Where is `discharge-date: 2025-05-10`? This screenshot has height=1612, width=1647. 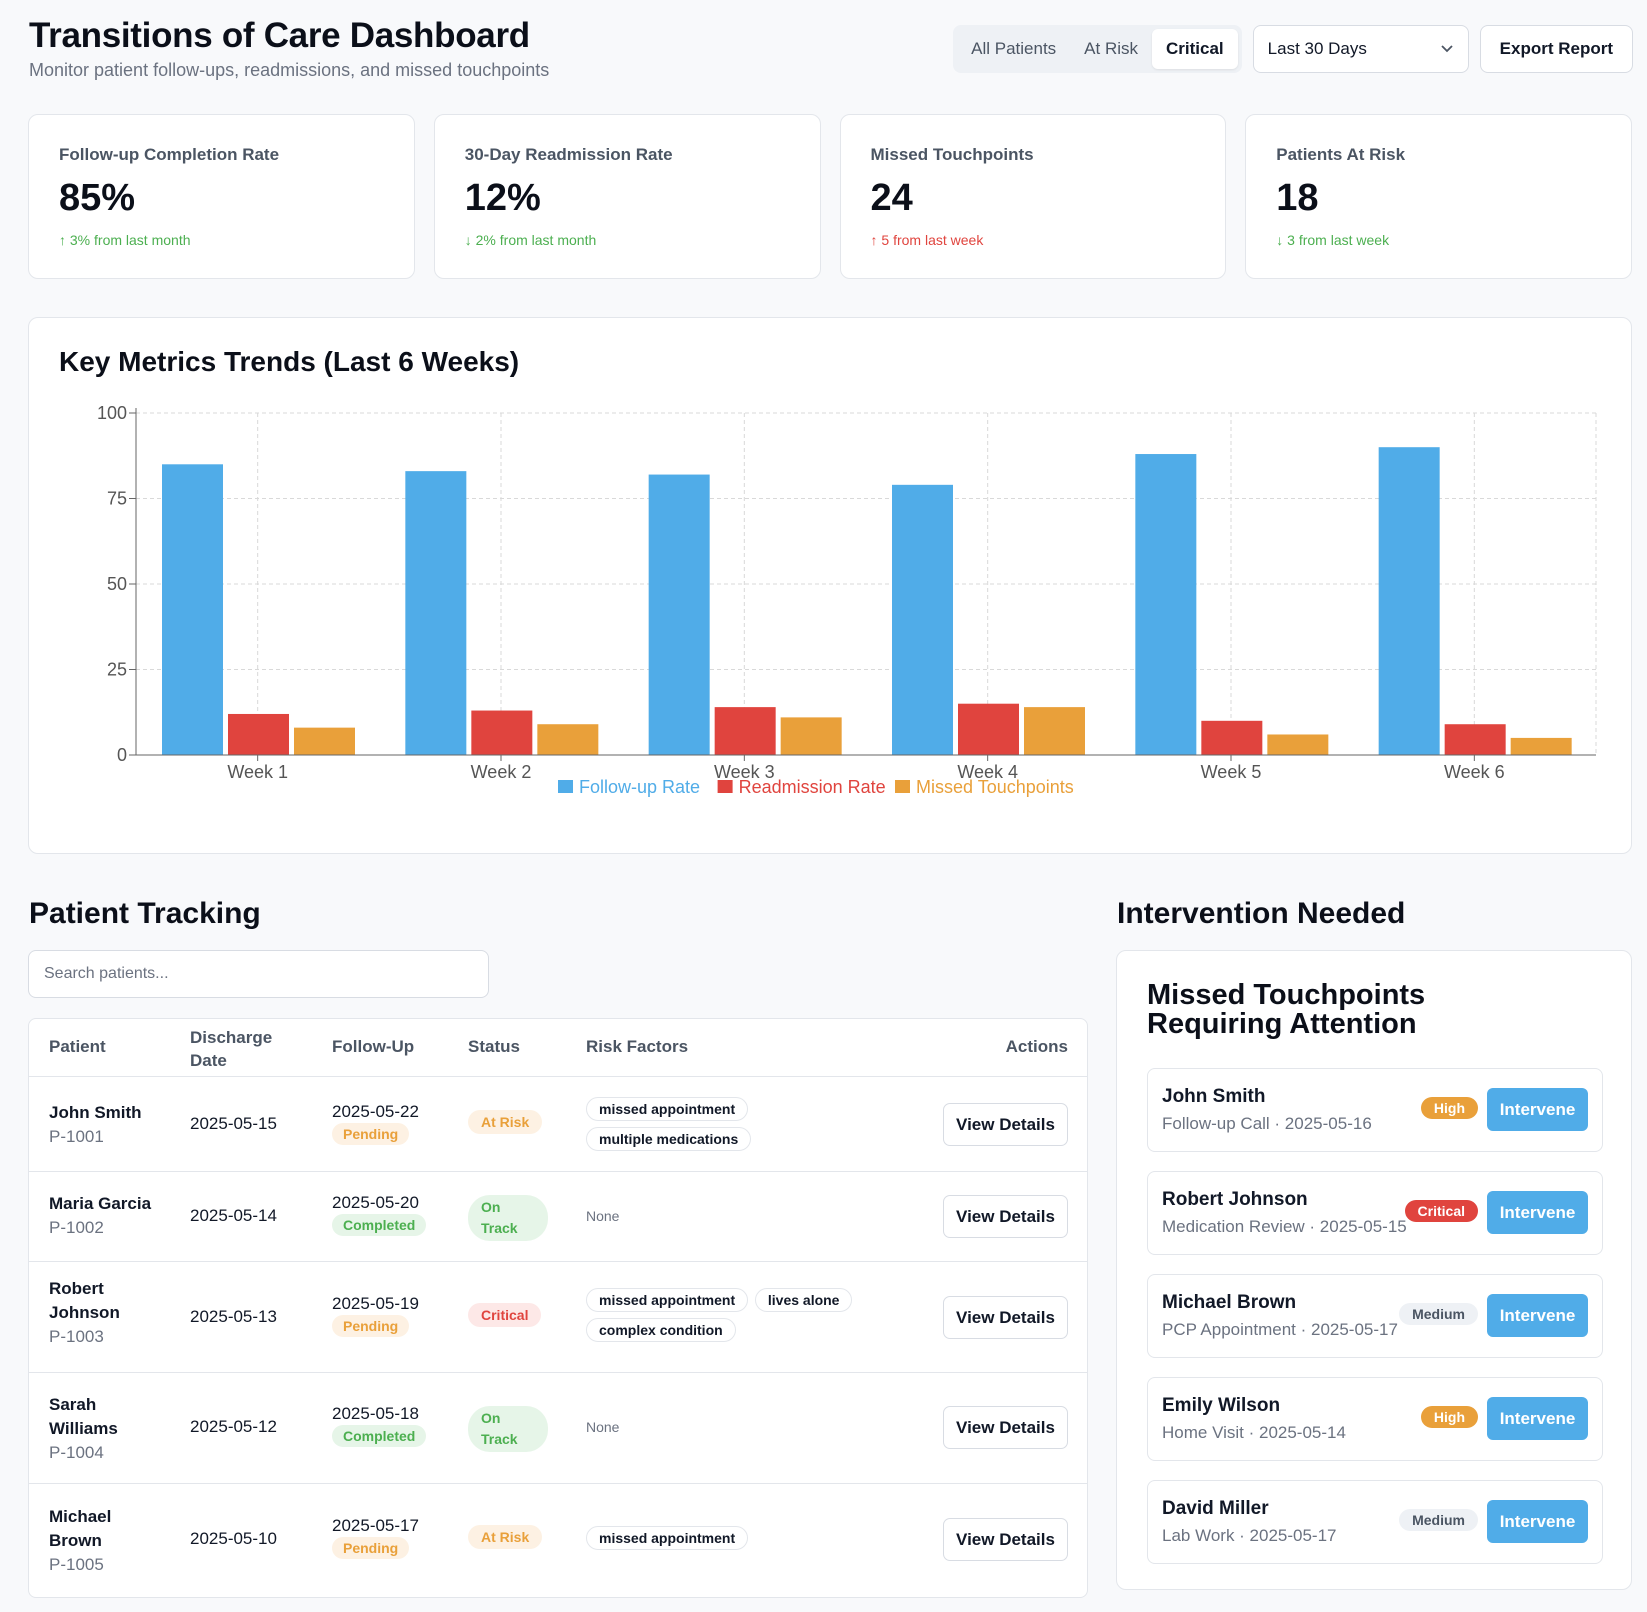 discharge-date: 2025-05-10 is located at coordinates (233, 1538).